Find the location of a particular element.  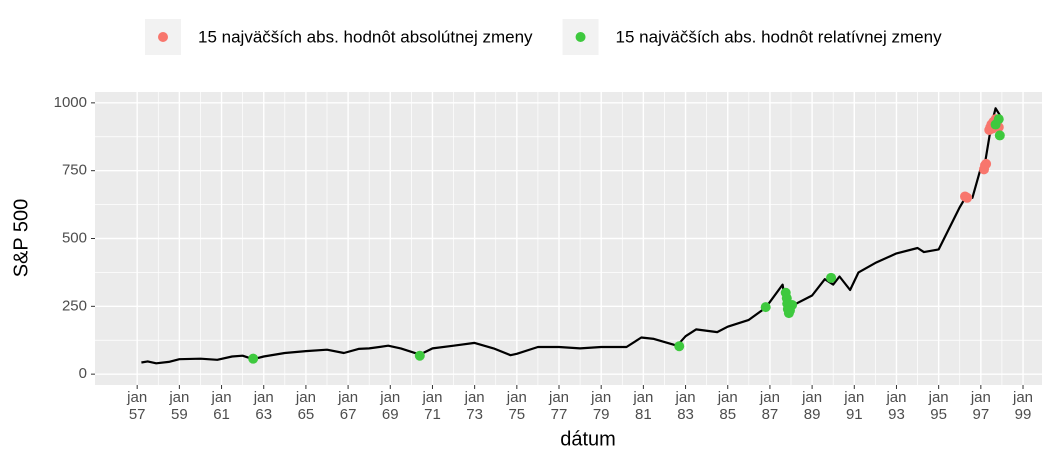

x-tick-label: jan 81 is located at coordinates (643, 406).